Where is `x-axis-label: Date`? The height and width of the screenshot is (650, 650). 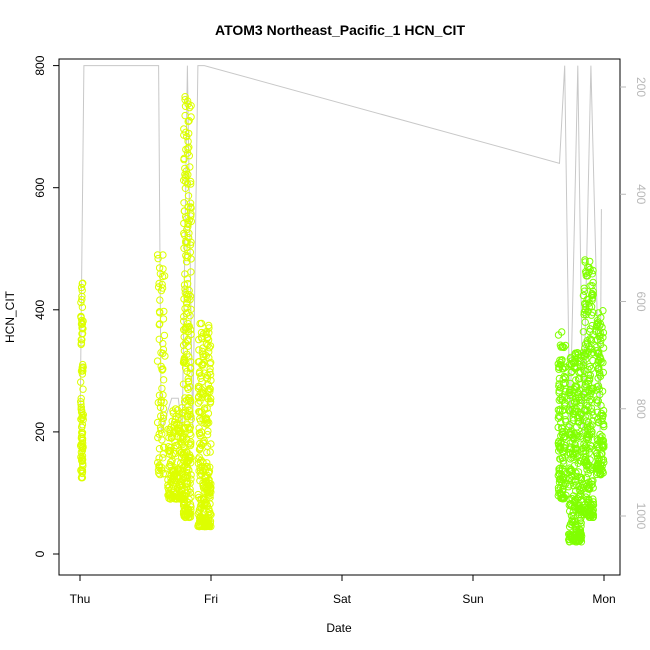 x-axis-label: Date is located at coordinates (339, 628).